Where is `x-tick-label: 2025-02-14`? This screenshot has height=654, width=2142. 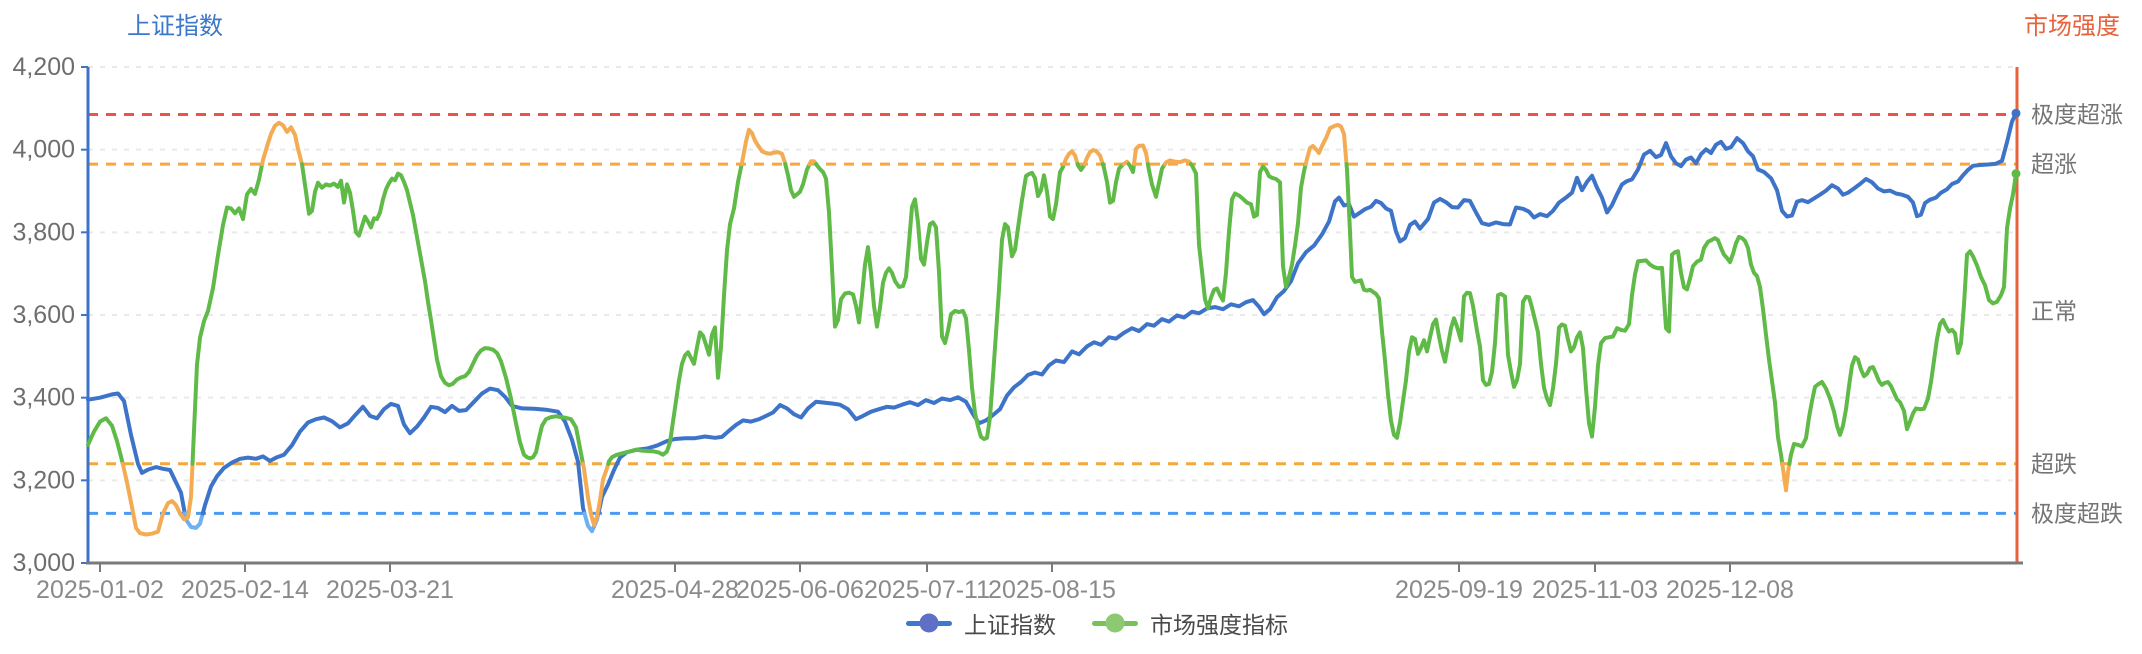
x-tick-label: 2025-02-14 is located at coordinates (245, 590).